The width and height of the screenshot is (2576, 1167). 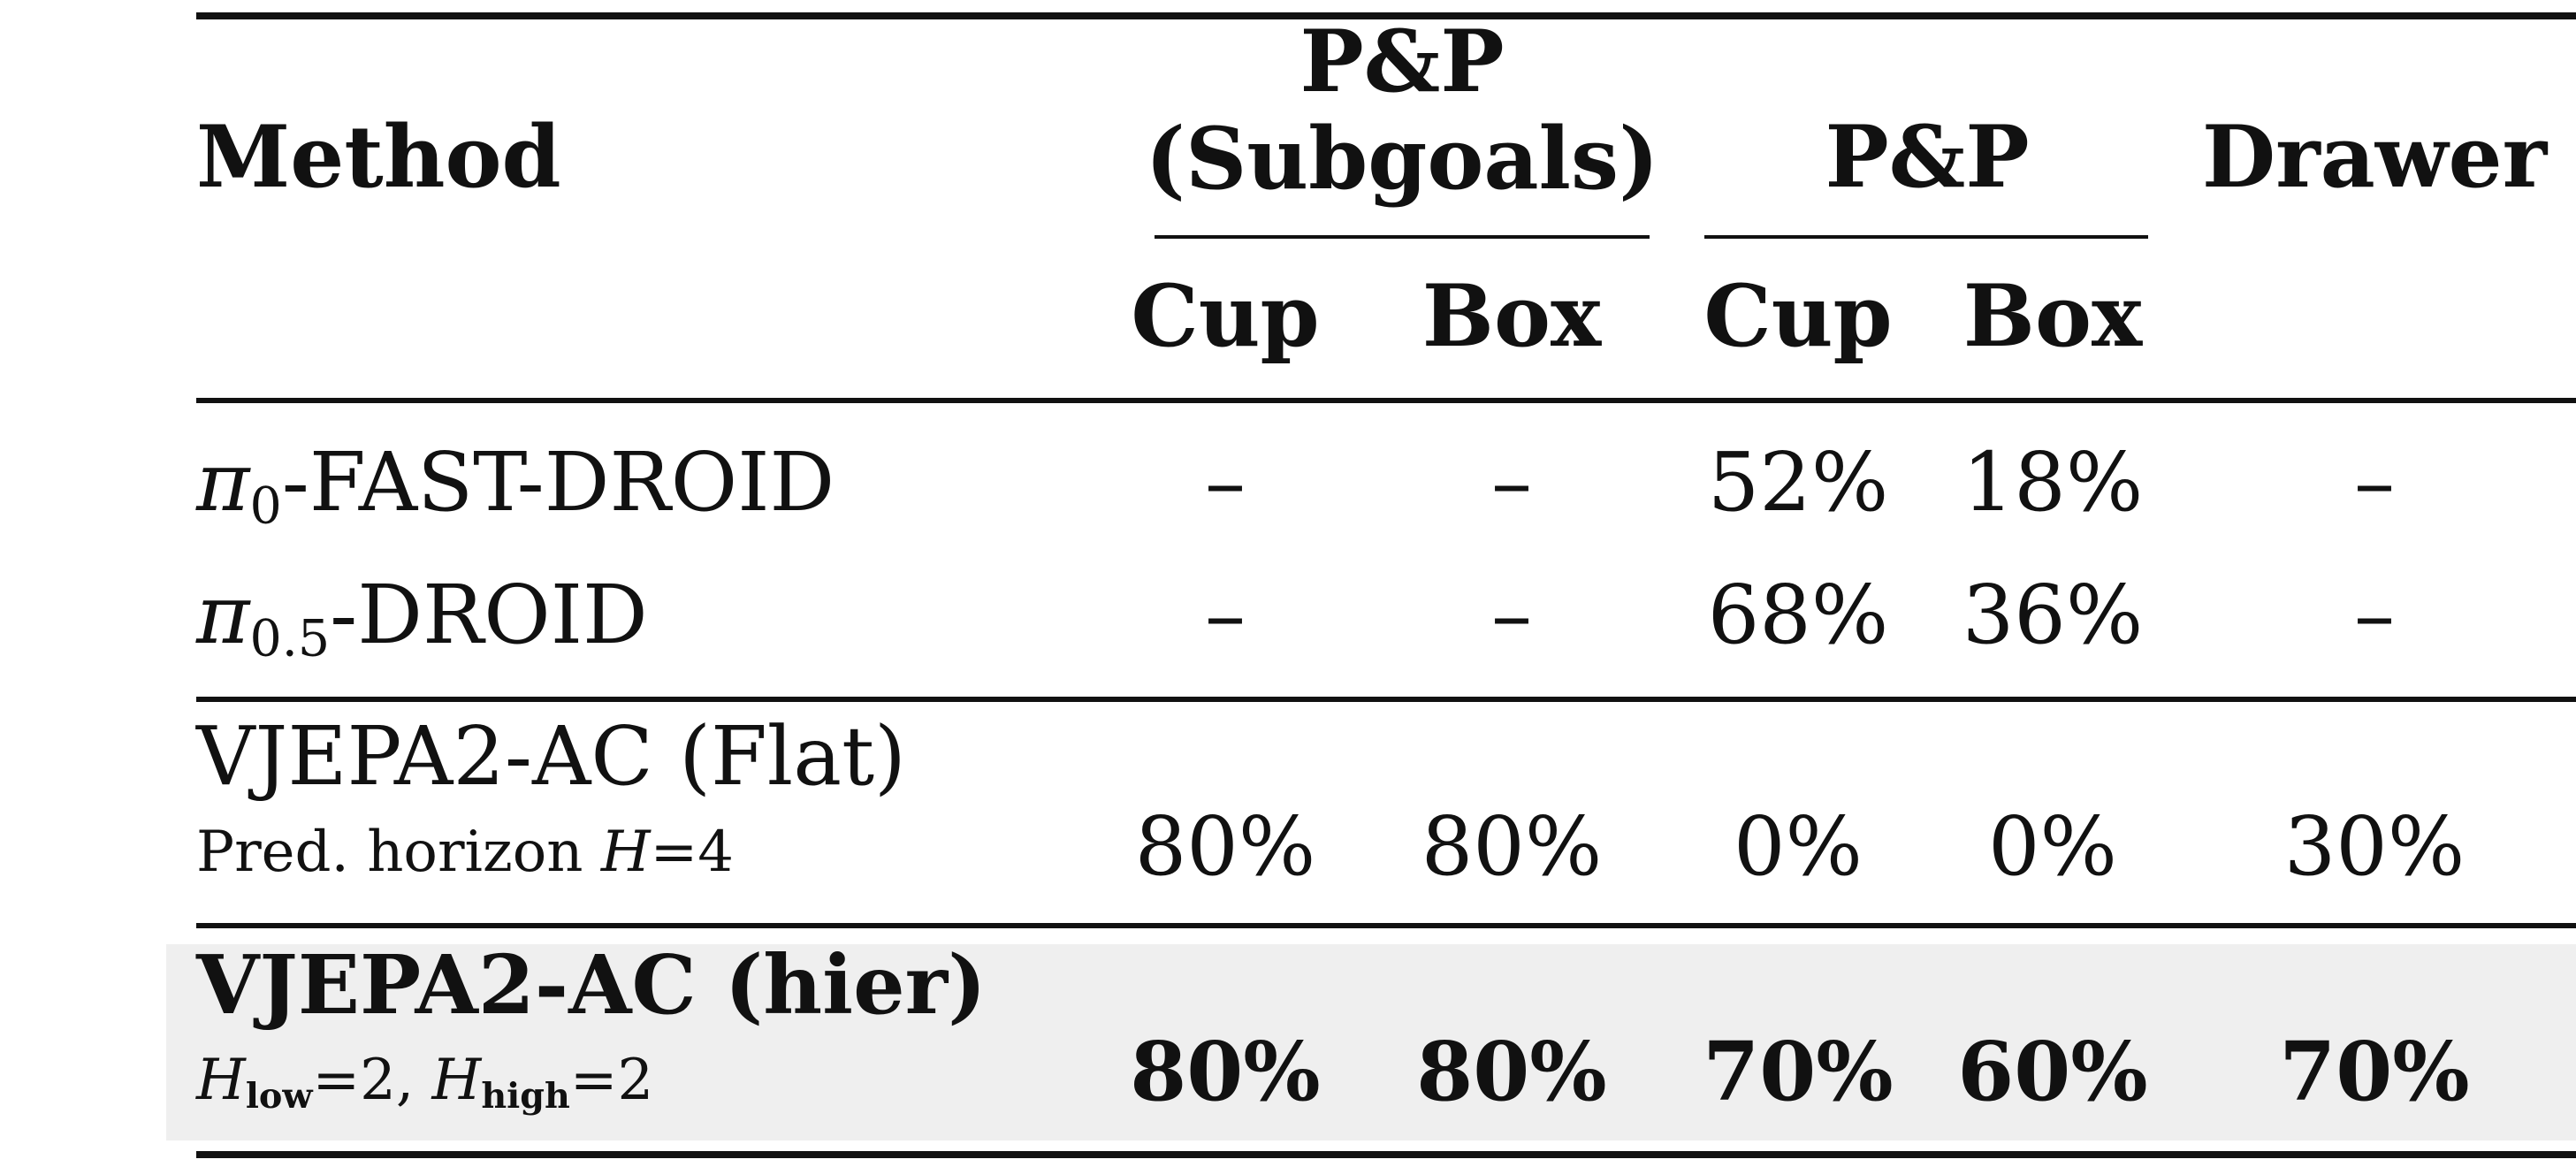 What do you see at coordinates (1402, 237) in the screenshot?
I see `group-rule-subgoals` at bounding box center [1402, 237].